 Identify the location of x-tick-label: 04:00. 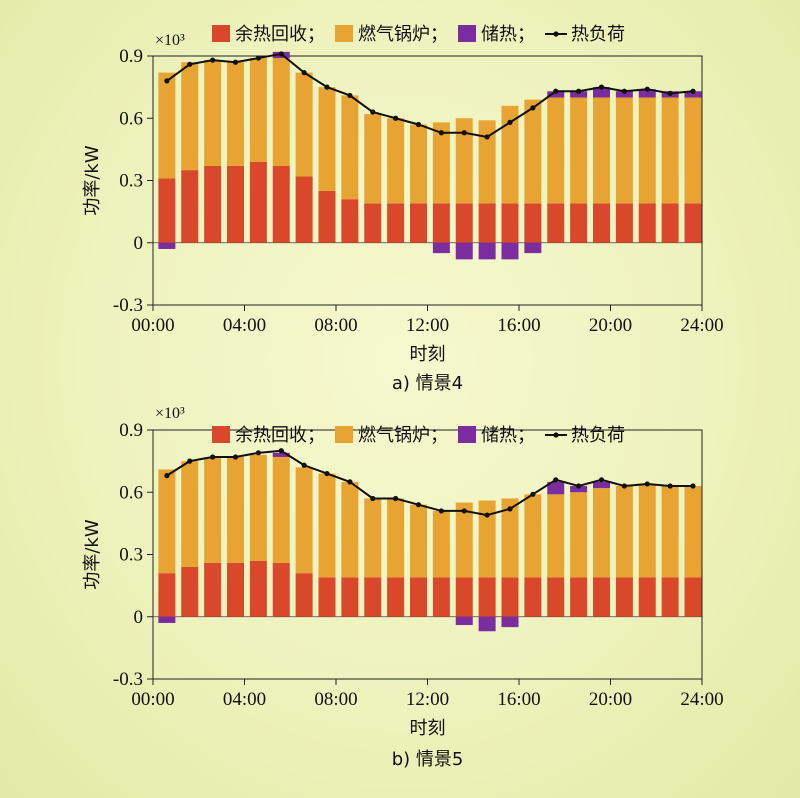
(244, 699).